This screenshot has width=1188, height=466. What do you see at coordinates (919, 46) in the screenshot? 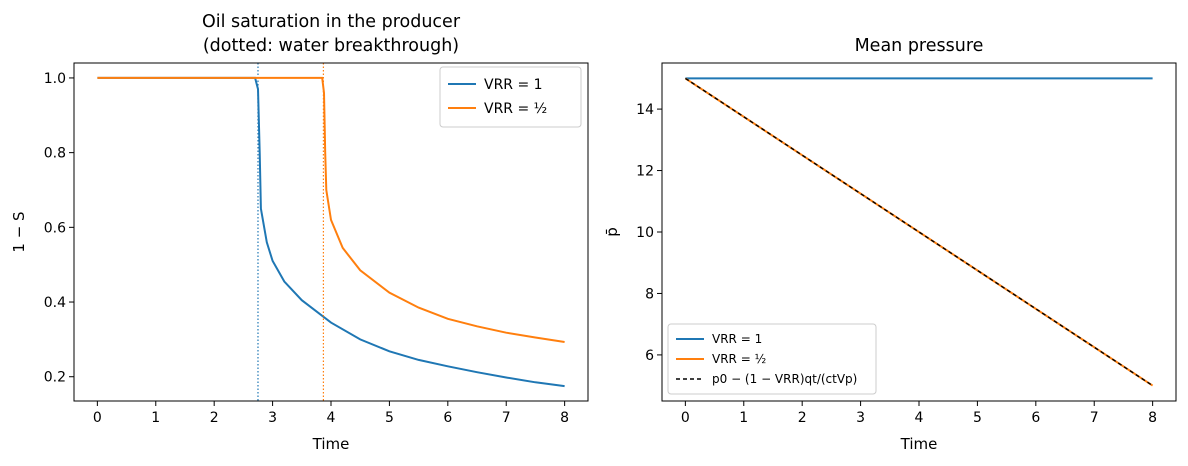
I see `chart-title-line: Mean pressure` at bounding box center [919, 46].